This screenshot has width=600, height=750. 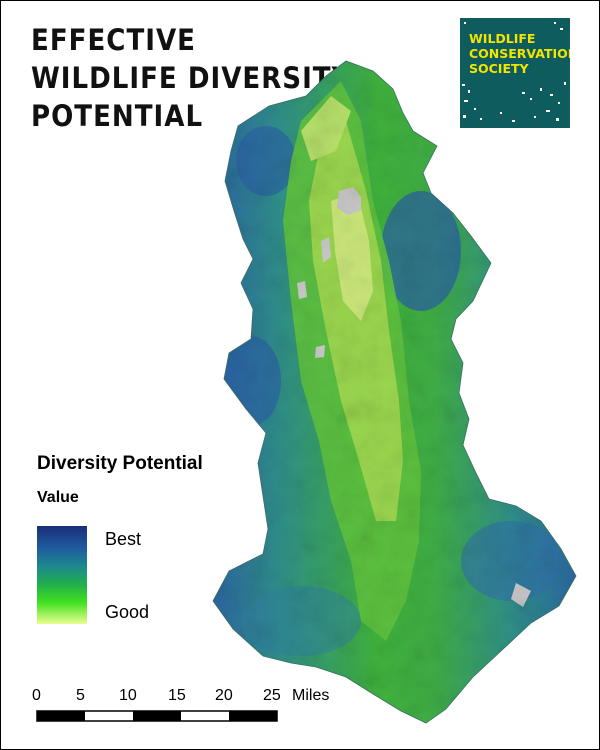 What do you see at coordinates (519, 53) in the screenshot?
I see `logo-line-2: CONSERVATION` at bounding box center [519, 53].